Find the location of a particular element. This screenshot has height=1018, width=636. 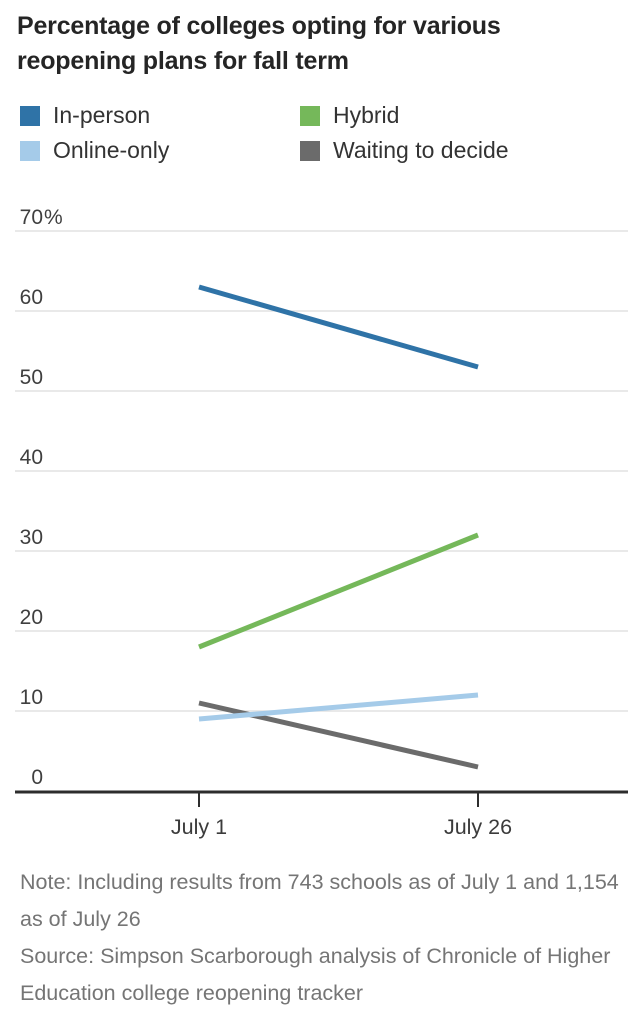

legend-item-waiting-to-decide: Waiting to decide is located at coordinates (468, 150).